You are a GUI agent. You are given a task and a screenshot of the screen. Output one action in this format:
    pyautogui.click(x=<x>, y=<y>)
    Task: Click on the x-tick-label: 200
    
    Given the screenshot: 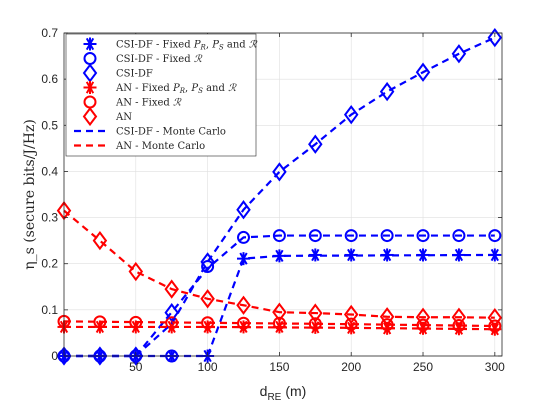 What is the action you would take?
    pyautogui.click(x=351, y=367)
    